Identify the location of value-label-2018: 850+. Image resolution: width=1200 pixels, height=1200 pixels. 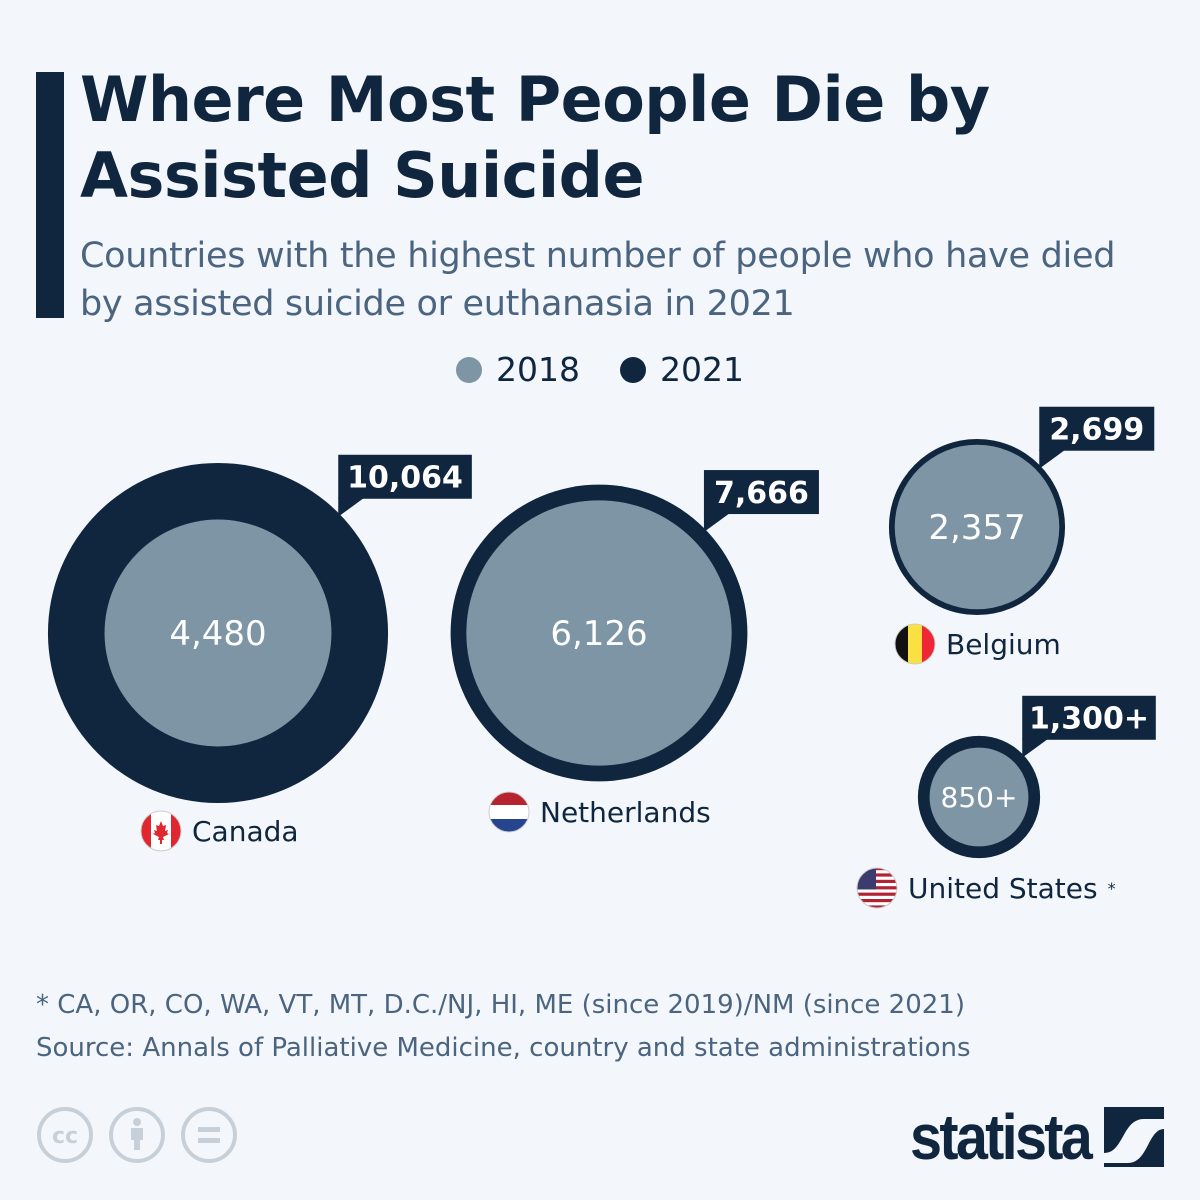
(979, 797).